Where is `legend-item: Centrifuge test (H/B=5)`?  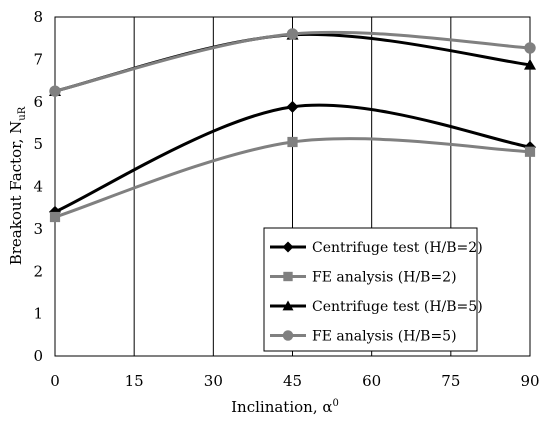
legend-item: Centrifuge test (H/B=5) is located at coordinates (376, 307).